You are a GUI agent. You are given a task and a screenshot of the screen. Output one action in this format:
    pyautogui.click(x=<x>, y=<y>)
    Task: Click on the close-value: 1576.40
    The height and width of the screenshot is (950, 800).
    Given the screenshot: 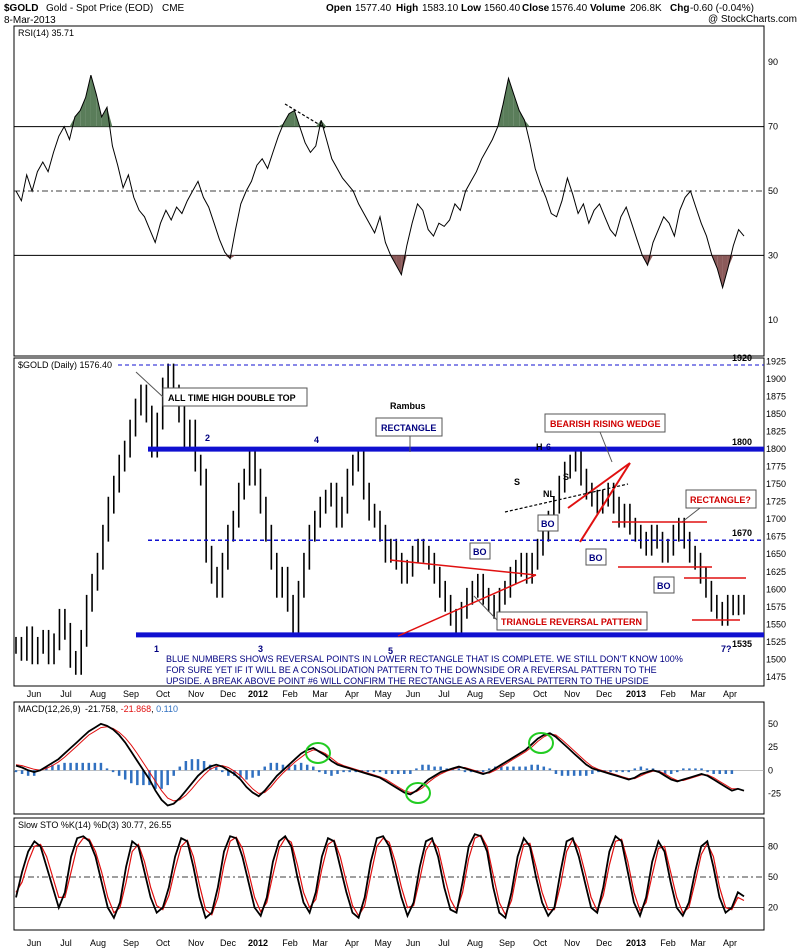 What is the action you would take?
    pyautogui.click(x=569, y=8)
    